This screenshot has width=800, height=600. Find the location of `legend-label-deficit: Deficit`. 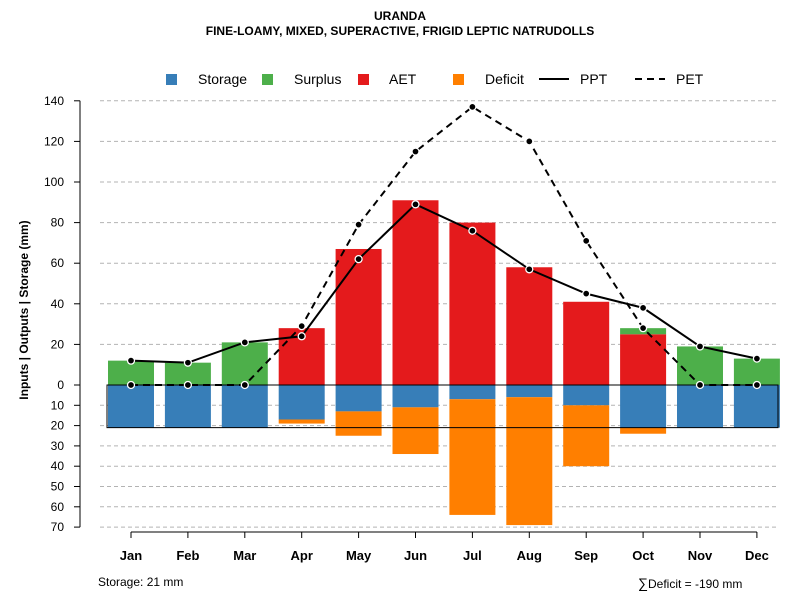

legend-label-deficit: Deficit is located at coordinates (504, 79).